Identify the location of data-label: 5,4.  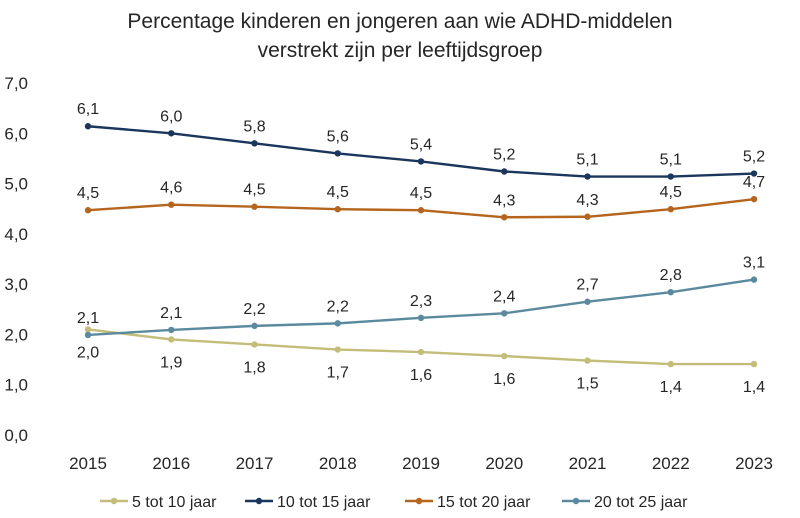
(421, 144).